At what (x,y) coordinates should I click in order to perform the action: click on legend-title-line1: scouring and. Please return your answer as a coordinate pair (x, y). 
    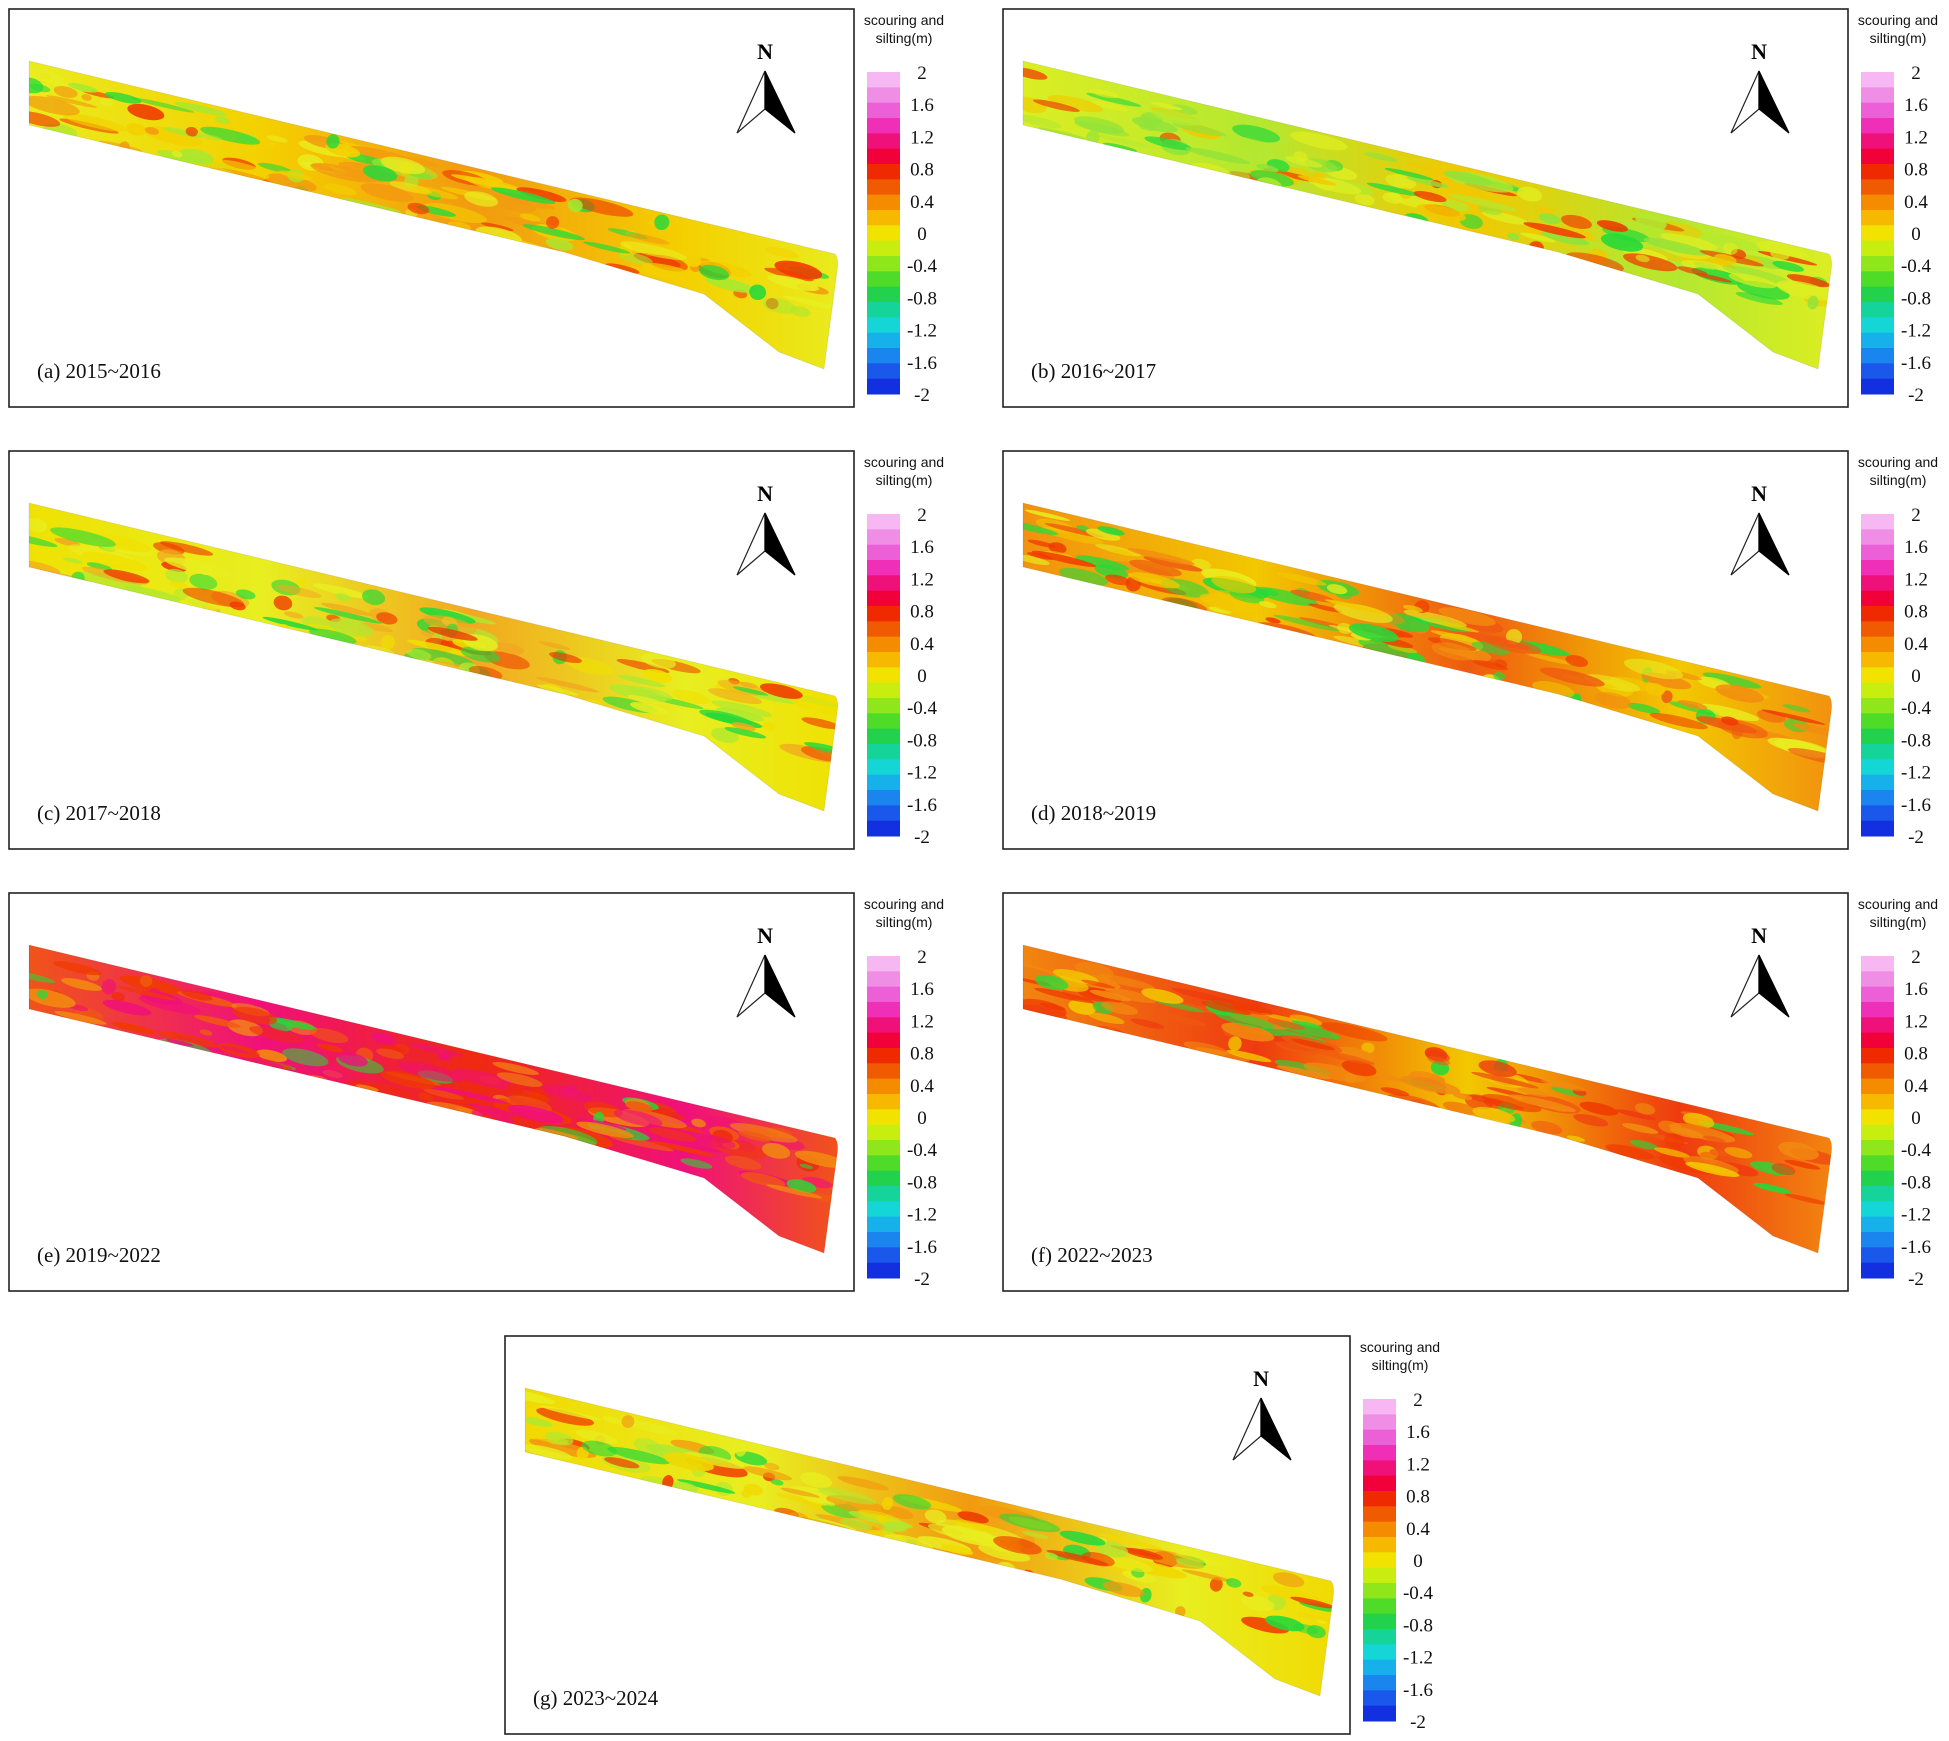
    Looking at the image, I should click on (904, 20).